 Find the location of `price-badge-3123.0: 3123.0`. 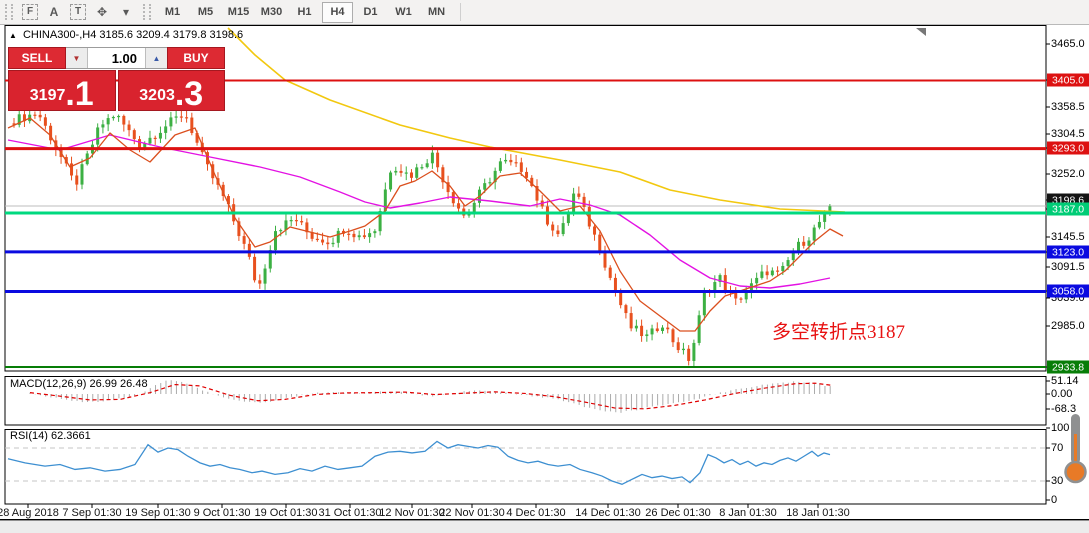

price-badge-3123.0: 3123.0 is located at coordinates (1068, 252).